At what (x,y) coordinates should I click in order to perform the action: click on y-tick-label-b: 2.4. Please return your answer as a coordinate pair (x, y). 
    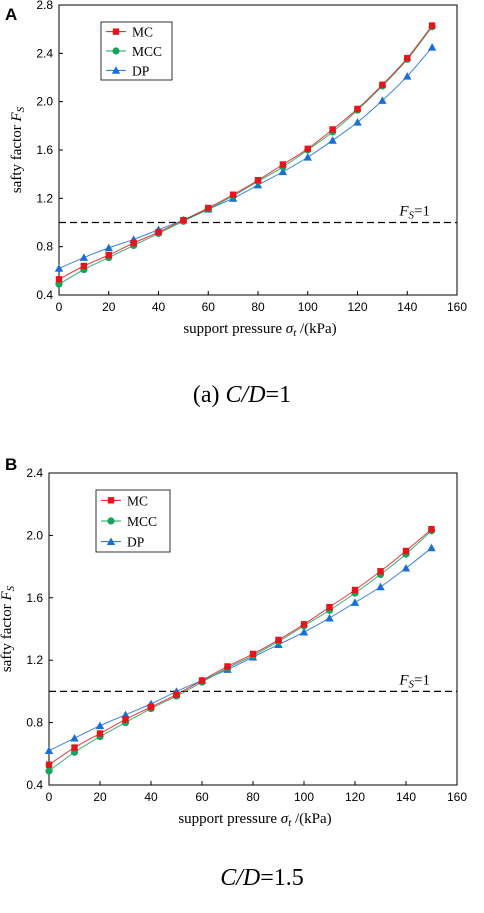
    Looking at the image, I should click on (34, 473).